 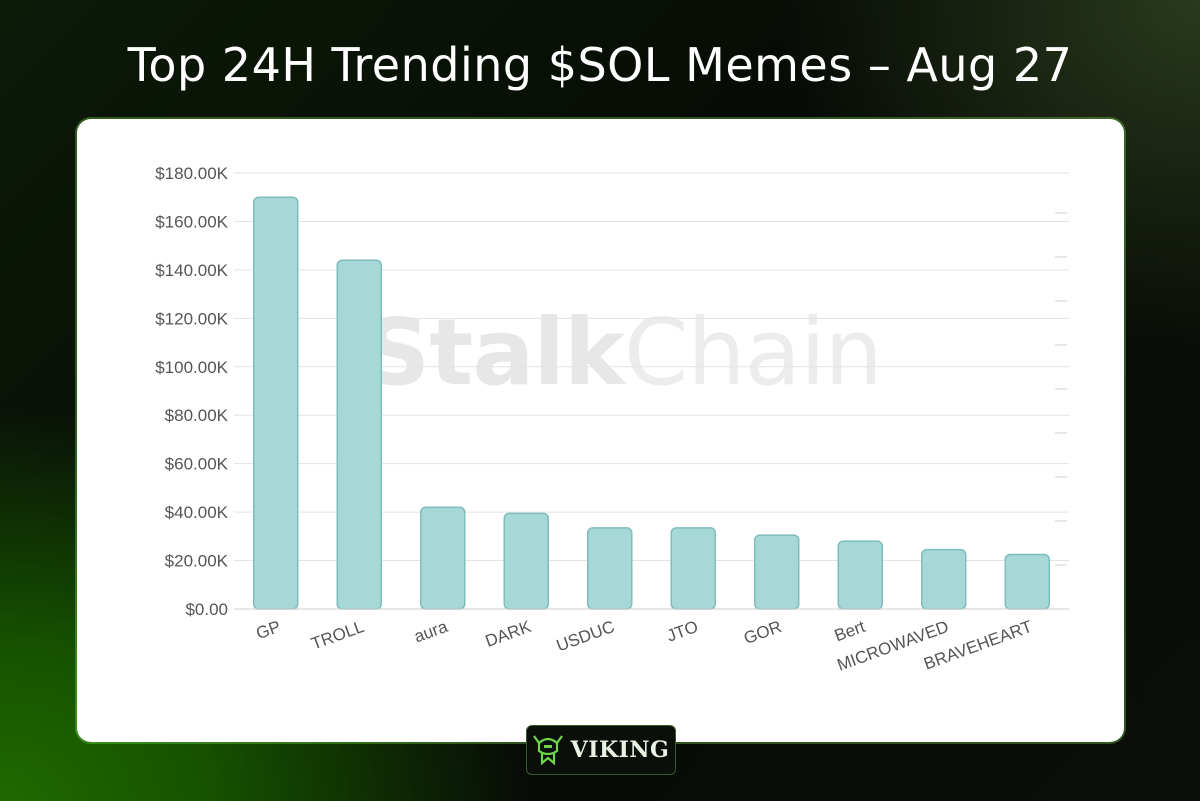 What do you see at coordinates (191, 367) in the screenshot?
I see `y-tick-label: $100.00K` at bounding box center [191, 367].